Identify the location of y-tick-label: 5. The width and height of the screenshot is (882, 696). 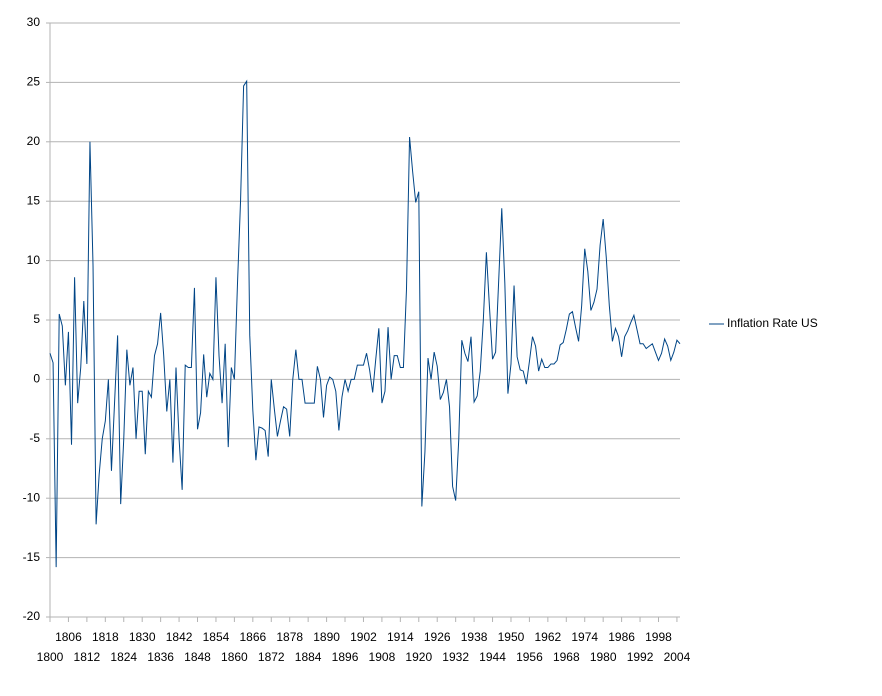
(36, 319).